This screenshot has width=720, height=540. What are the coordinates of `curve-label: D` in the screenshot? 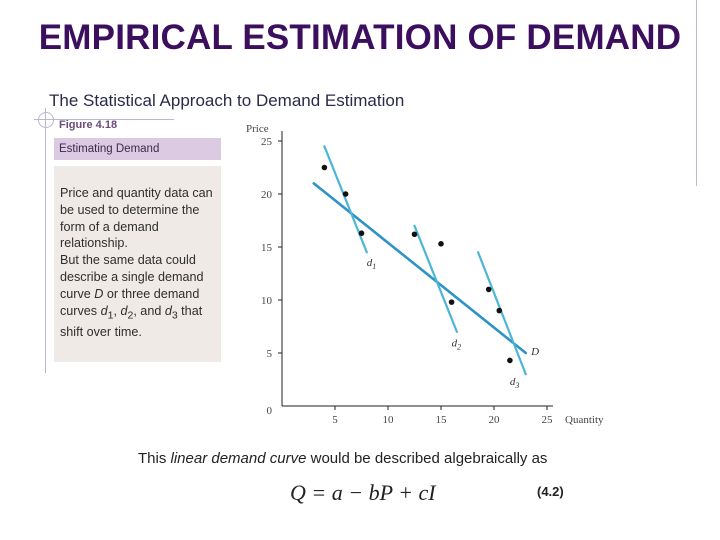 It's located at (534, 352).